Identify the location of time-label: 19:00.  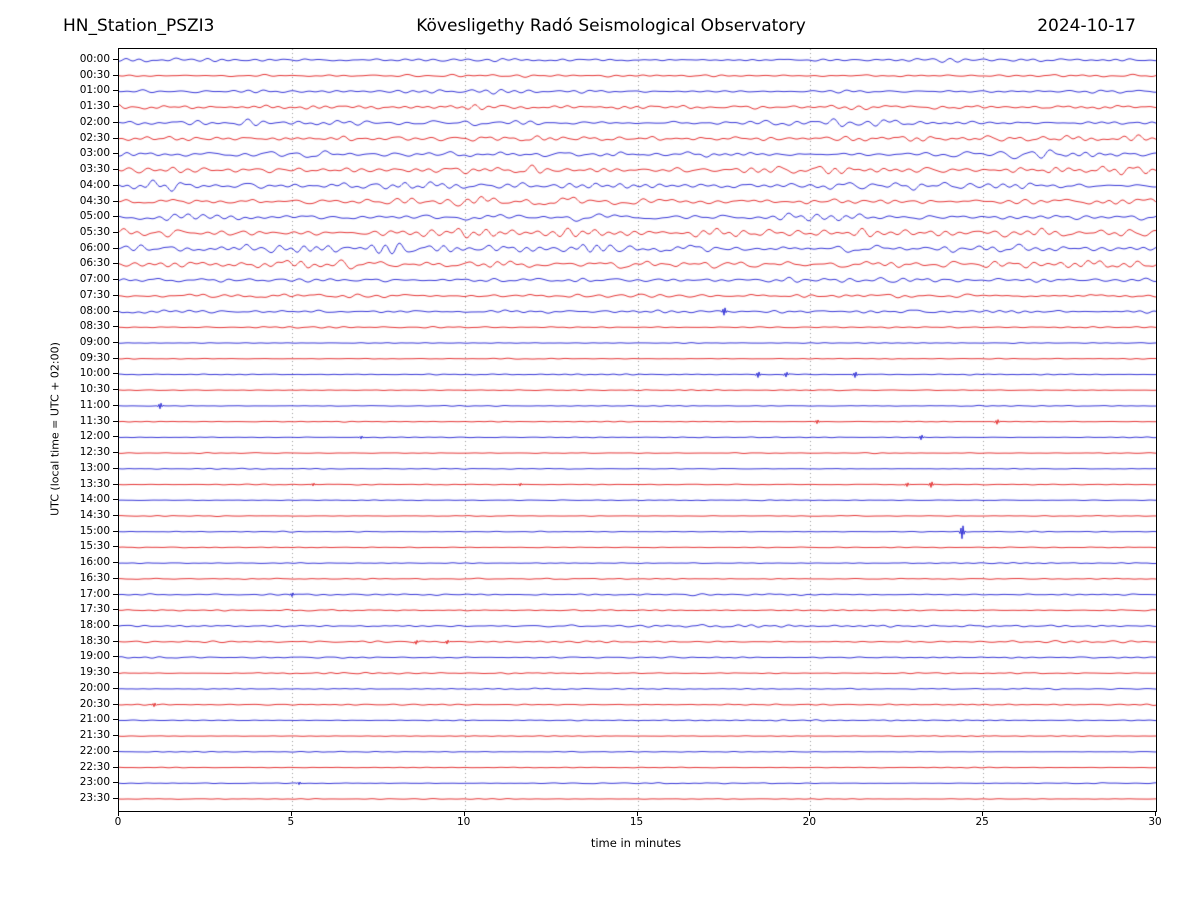
(94, 656).